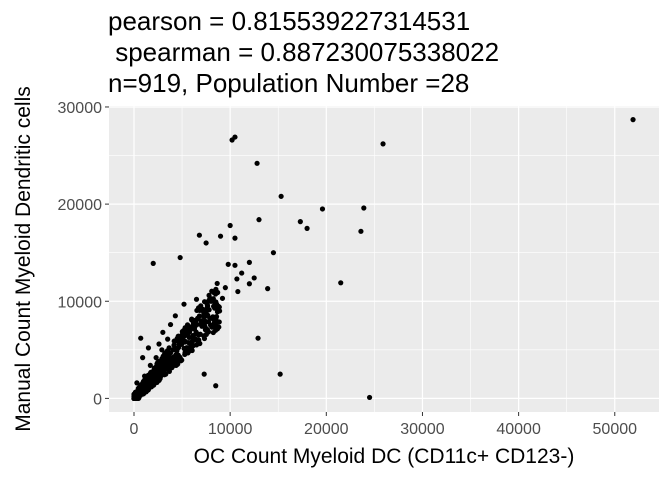 This screenshot has height=480, width=672. What do you see at coordinates (97, 399) in the screenshot?
I see `y-tick-label: 0` at bounding box center [97, 399].